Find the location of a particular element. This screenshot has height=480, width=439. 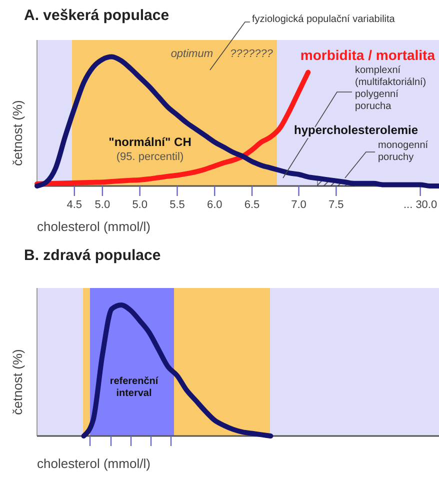

annotation: komplexní (multifaktoriální) polygenní porucha is located at coordinates (390, 88).